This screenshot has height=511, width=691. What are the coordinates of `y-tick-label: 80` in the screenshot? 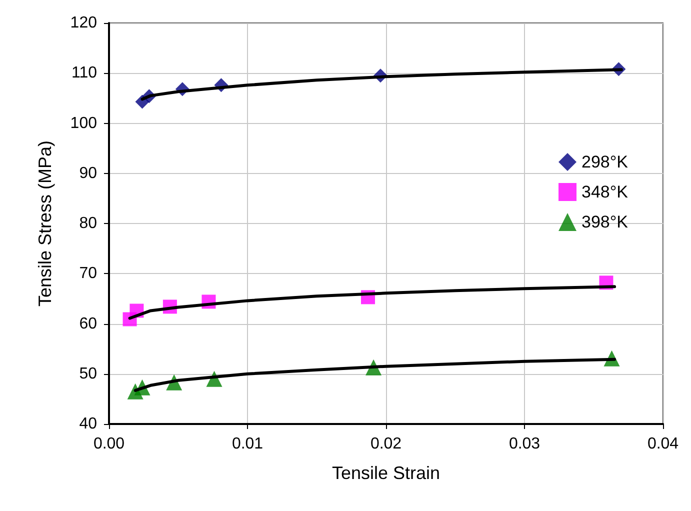 It's located at (88, 223).